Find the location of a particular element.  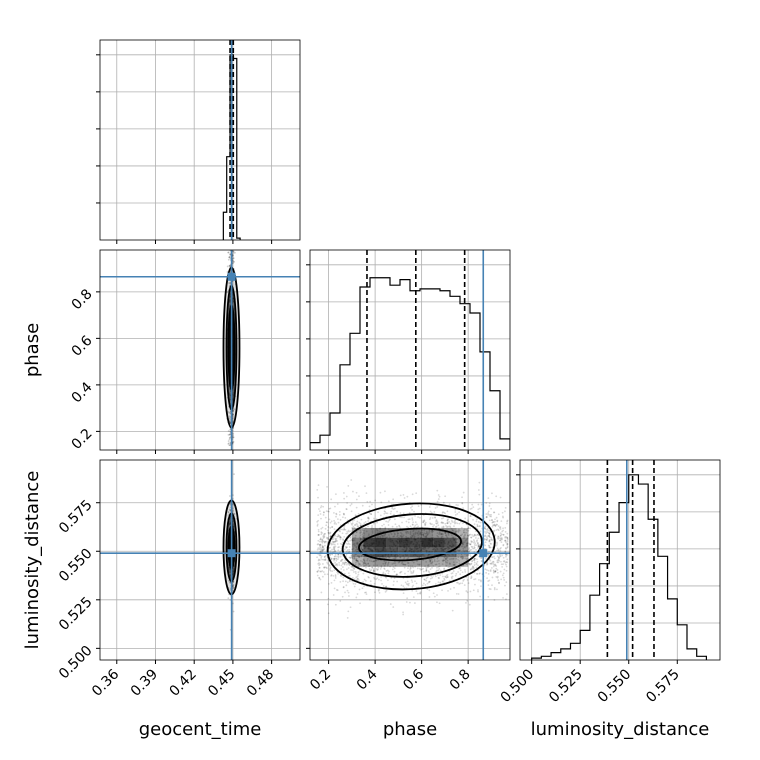

y-tick-label-phase-0: 0.2 is located at coordinates (82, 439).